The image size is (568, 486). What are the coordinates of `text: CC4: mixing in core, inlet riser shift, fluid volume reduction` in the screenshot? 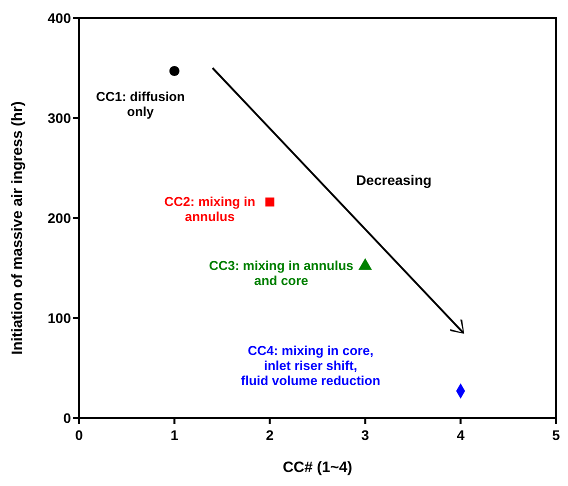 It's located at (310, 365).